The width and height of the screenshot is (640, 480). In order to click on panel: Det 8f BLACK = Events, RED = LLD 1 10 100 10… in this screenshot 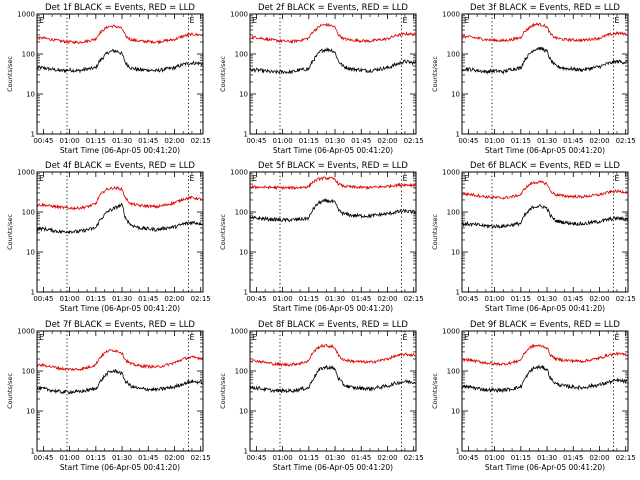, I will do `click(321, 396)`.